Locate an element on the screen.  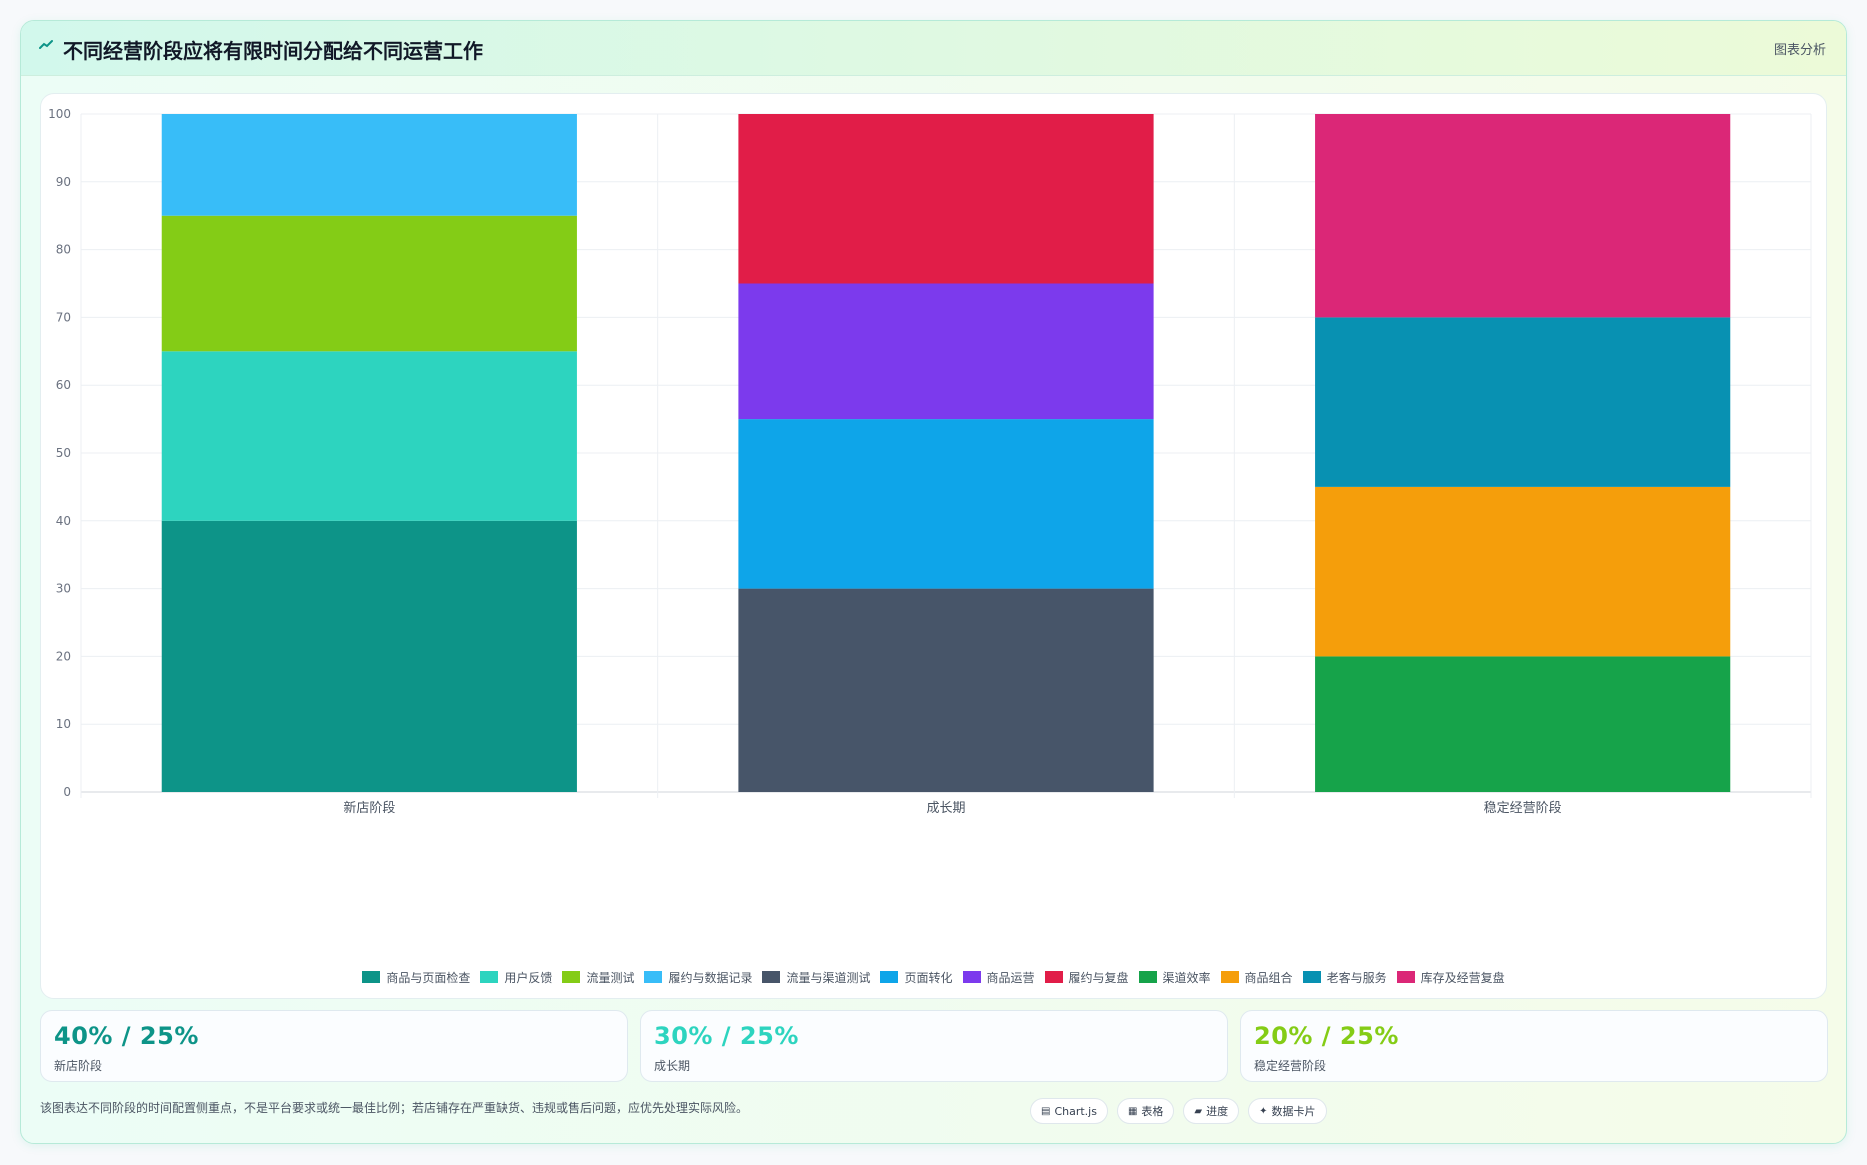
panel-header: 不同经营阶段应将有限时间分配给不同运营工作 图表分析 is located at coordinates (933, 48).